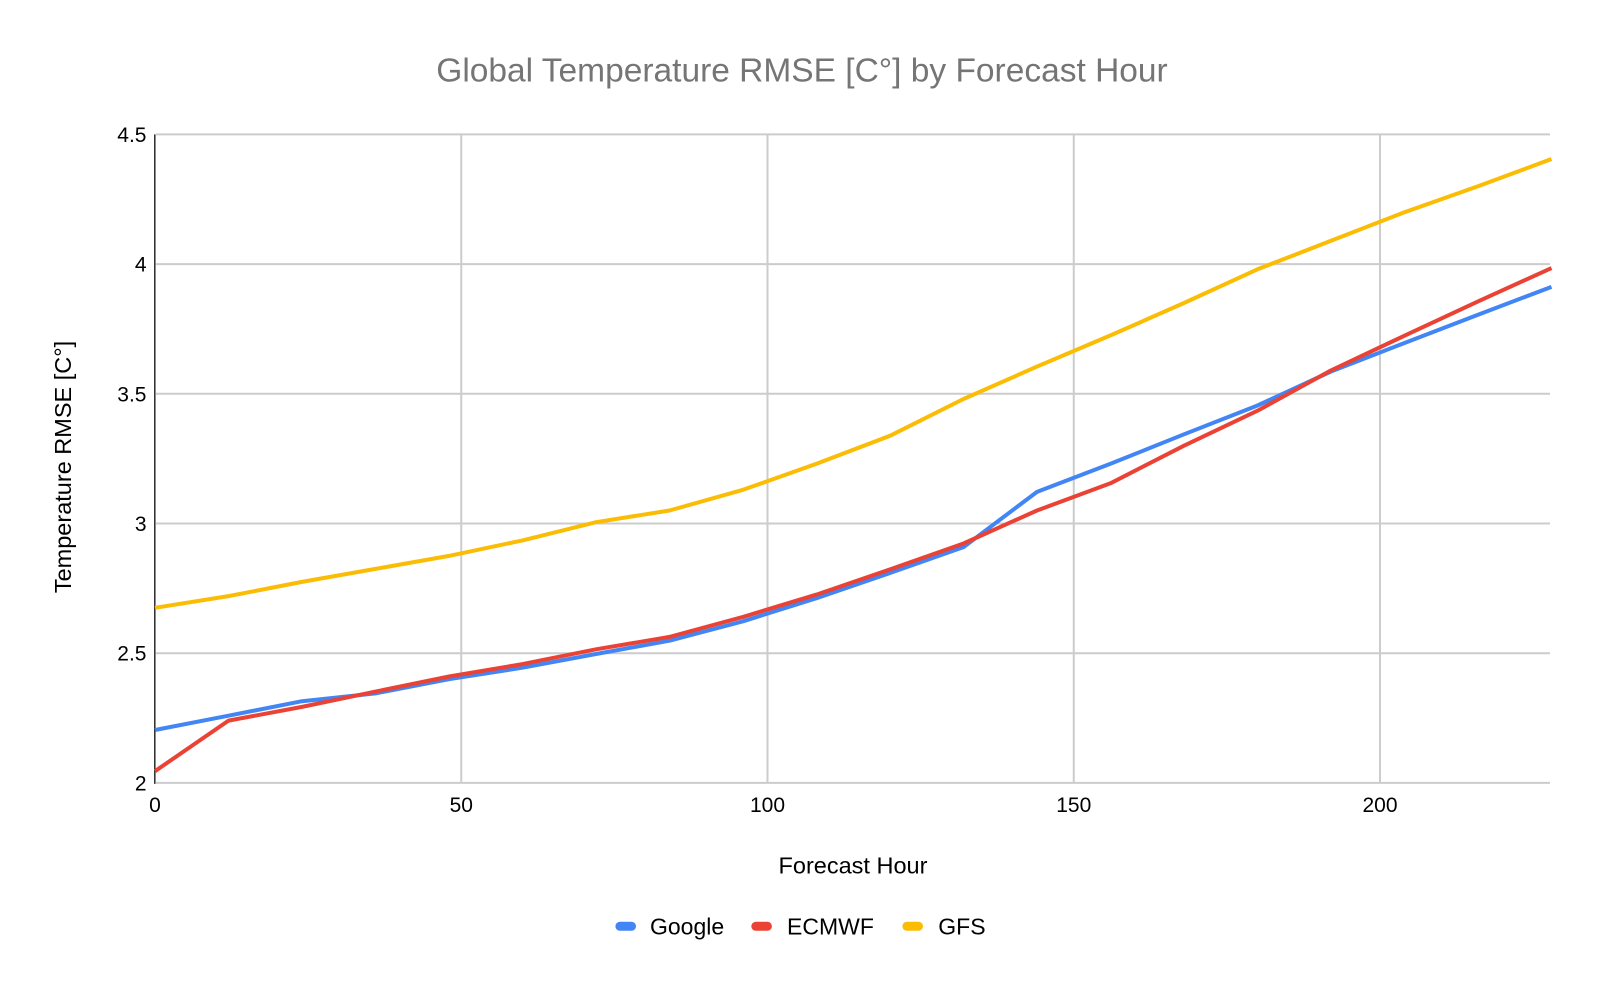 The height and width of the screenshot is (989, 1600). What do you see at coordinates (461, 805) in the screenshot?
I see `svg-text: 50` at bounding box center [461, 805].